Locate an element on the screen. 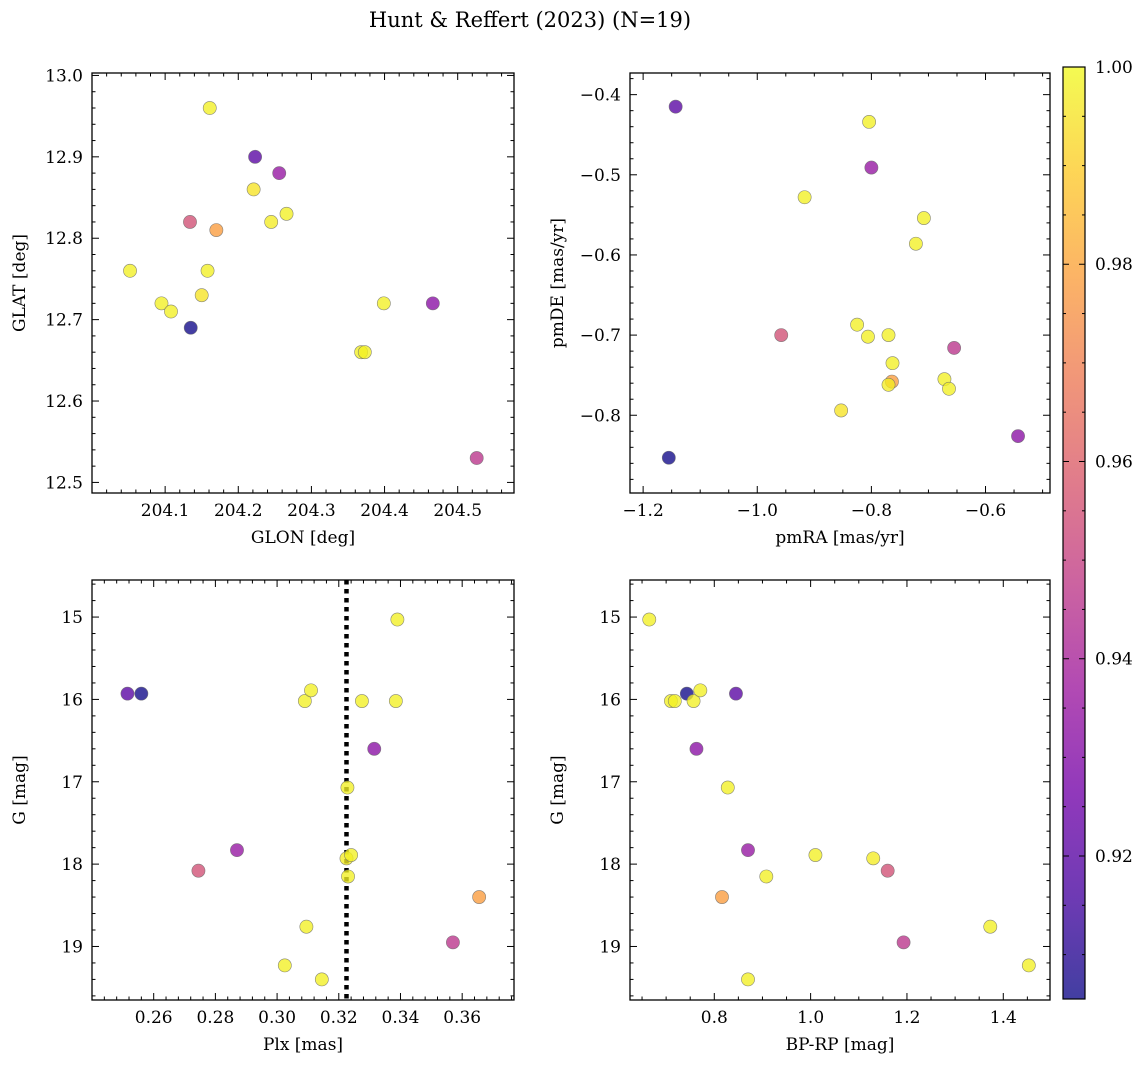 Image resolution: width=1148 pixels, height=1071 pixels. y-tick-label: 12.8 is located at coordinates (64, 239).